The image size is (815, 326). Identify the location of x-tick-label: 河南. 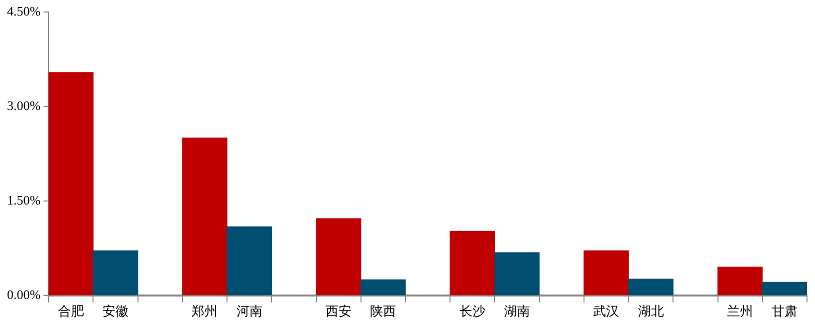
(249, 311).